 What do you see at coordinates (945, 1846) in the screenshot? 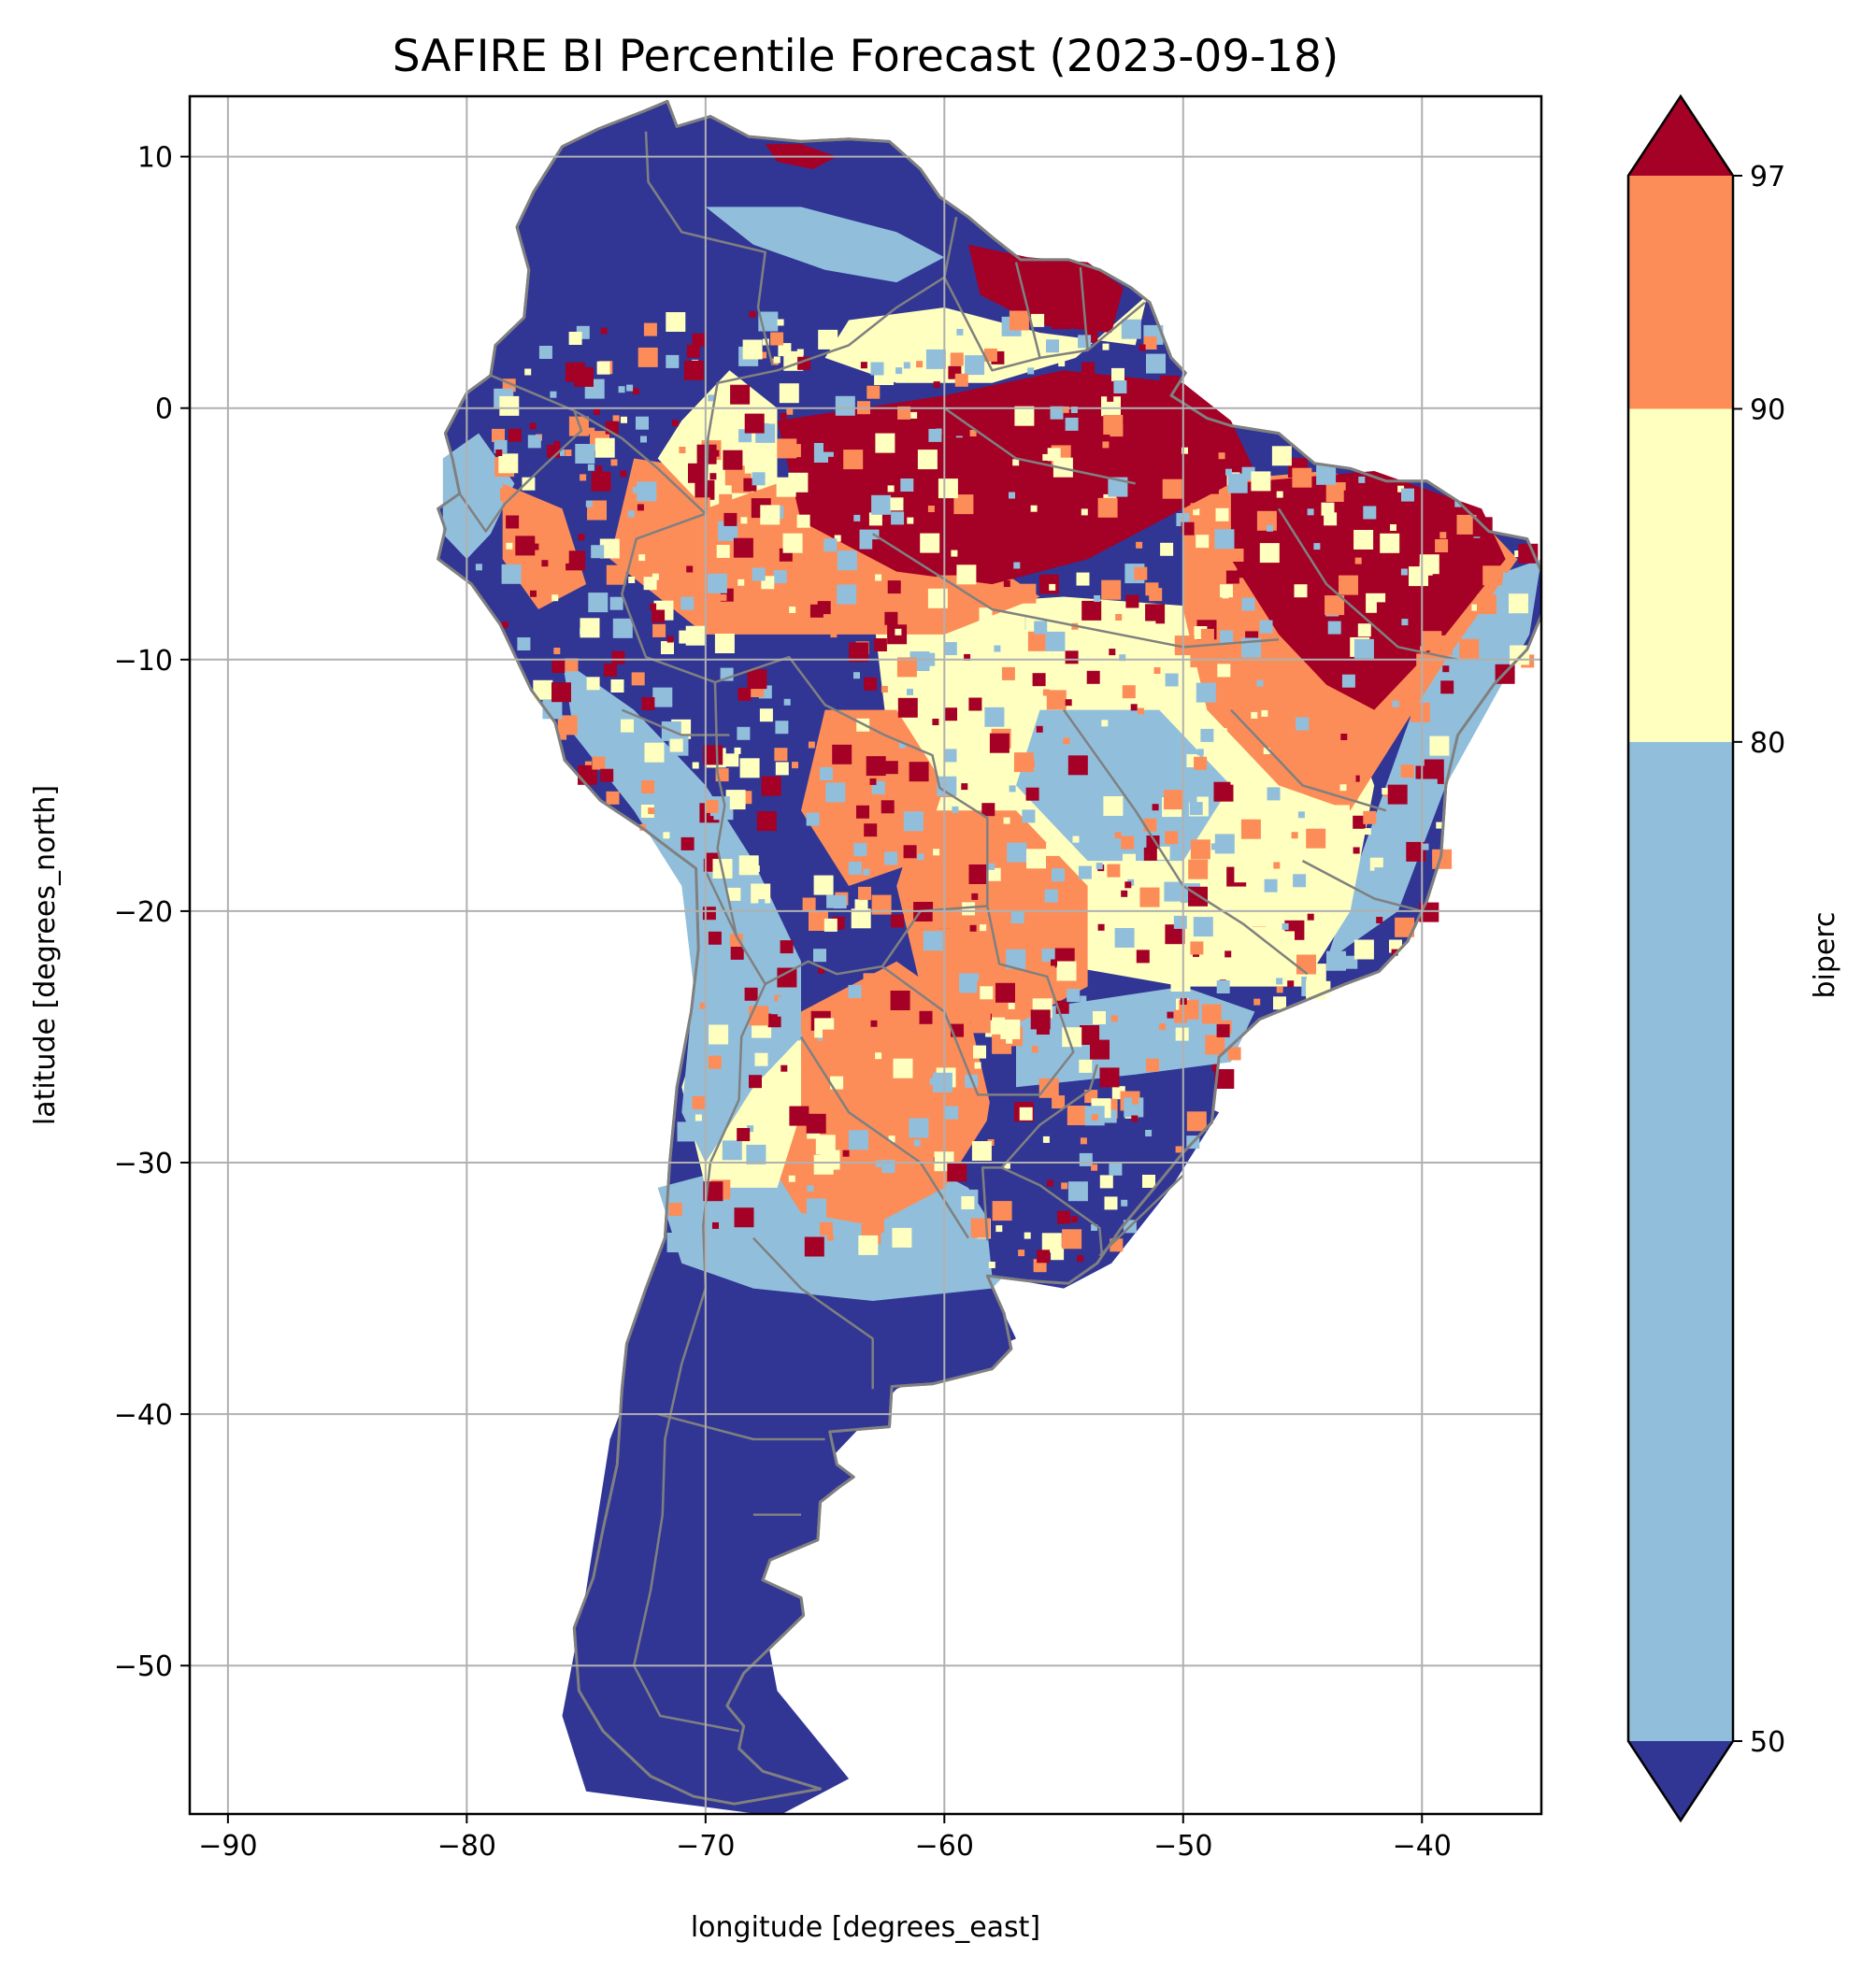
I see `x-tick-label: −60` at bounding box center [945, 1846].